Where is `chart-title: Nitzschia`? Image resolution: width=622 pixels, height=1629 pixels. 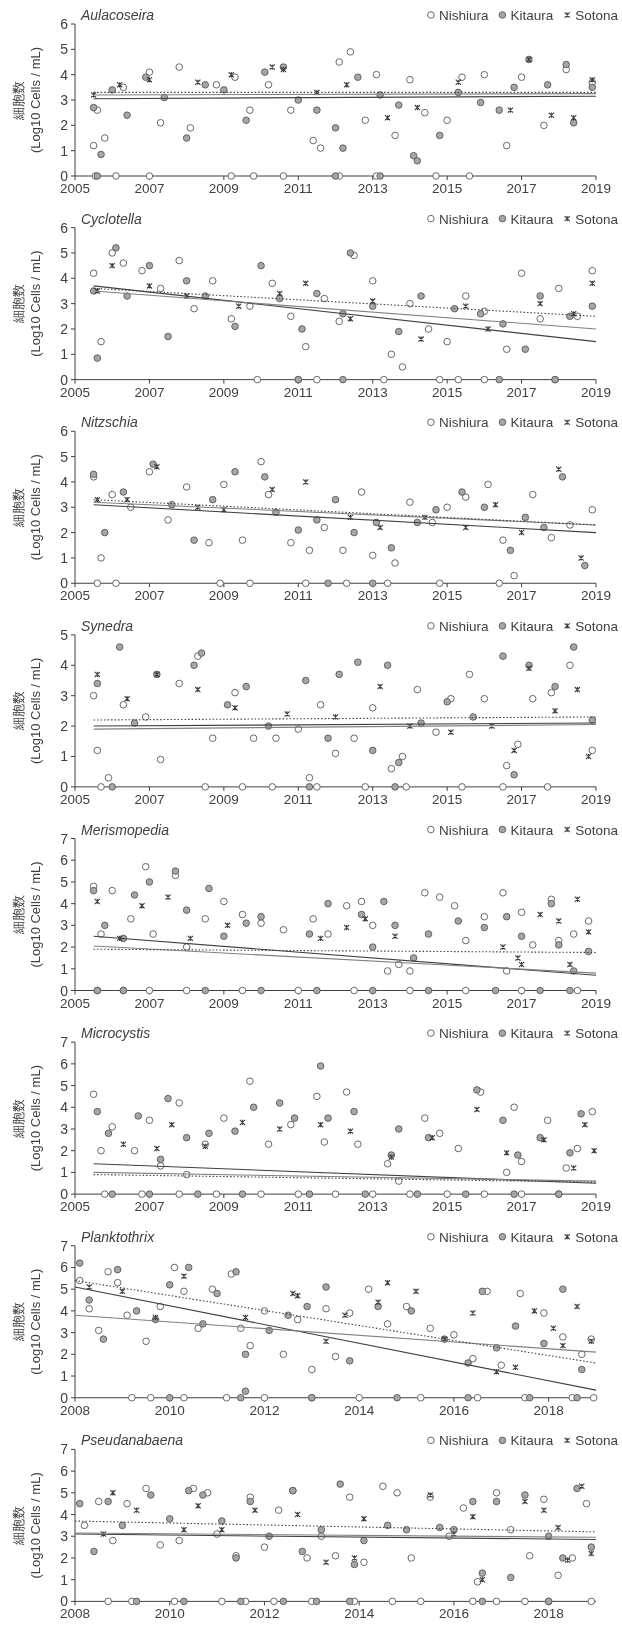 chart-title: Nitzschia is located at coordinates (110, 422).